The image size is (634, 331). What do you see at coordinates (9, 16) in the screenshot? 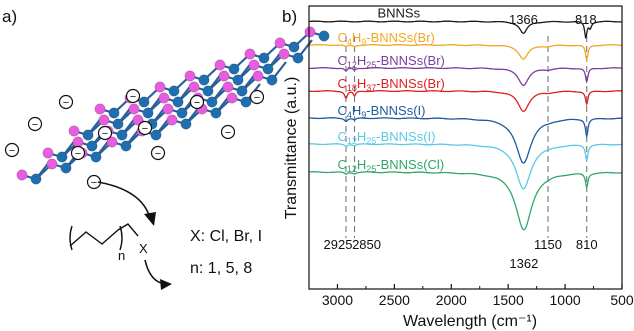
I see `panel-a-label: a)` at bounding box center [9, 16].